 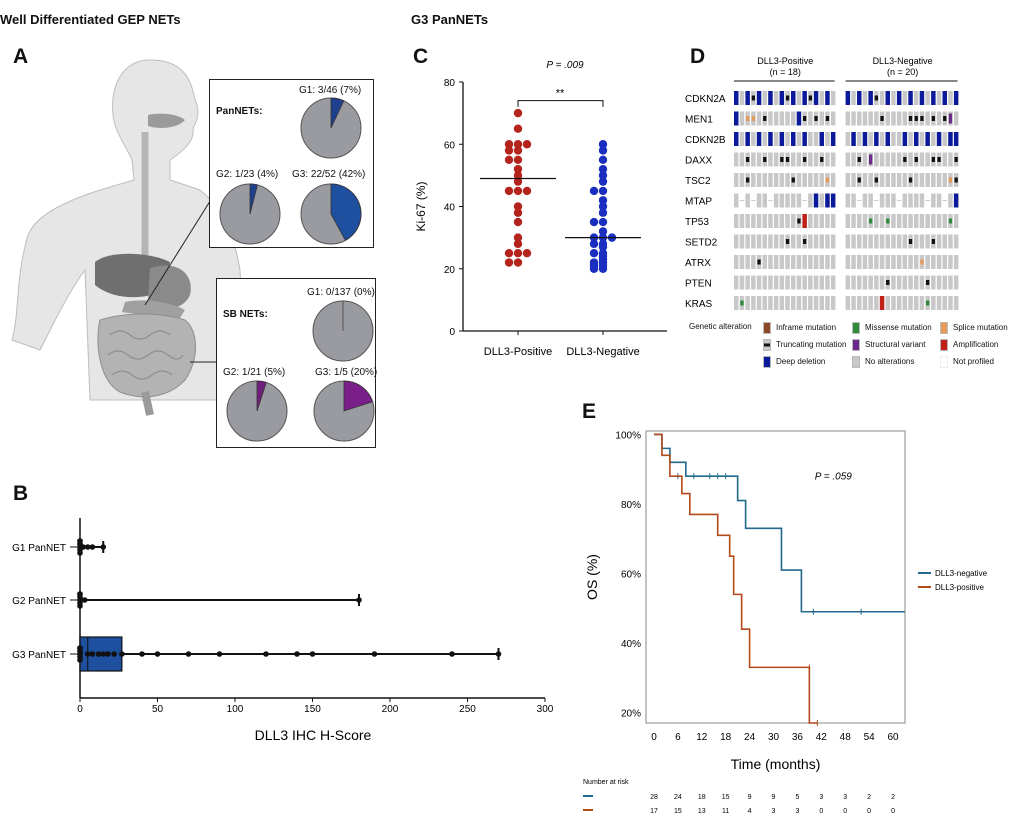 I want to click on y-axis-title: OS (%), so click(x=592, y=577).